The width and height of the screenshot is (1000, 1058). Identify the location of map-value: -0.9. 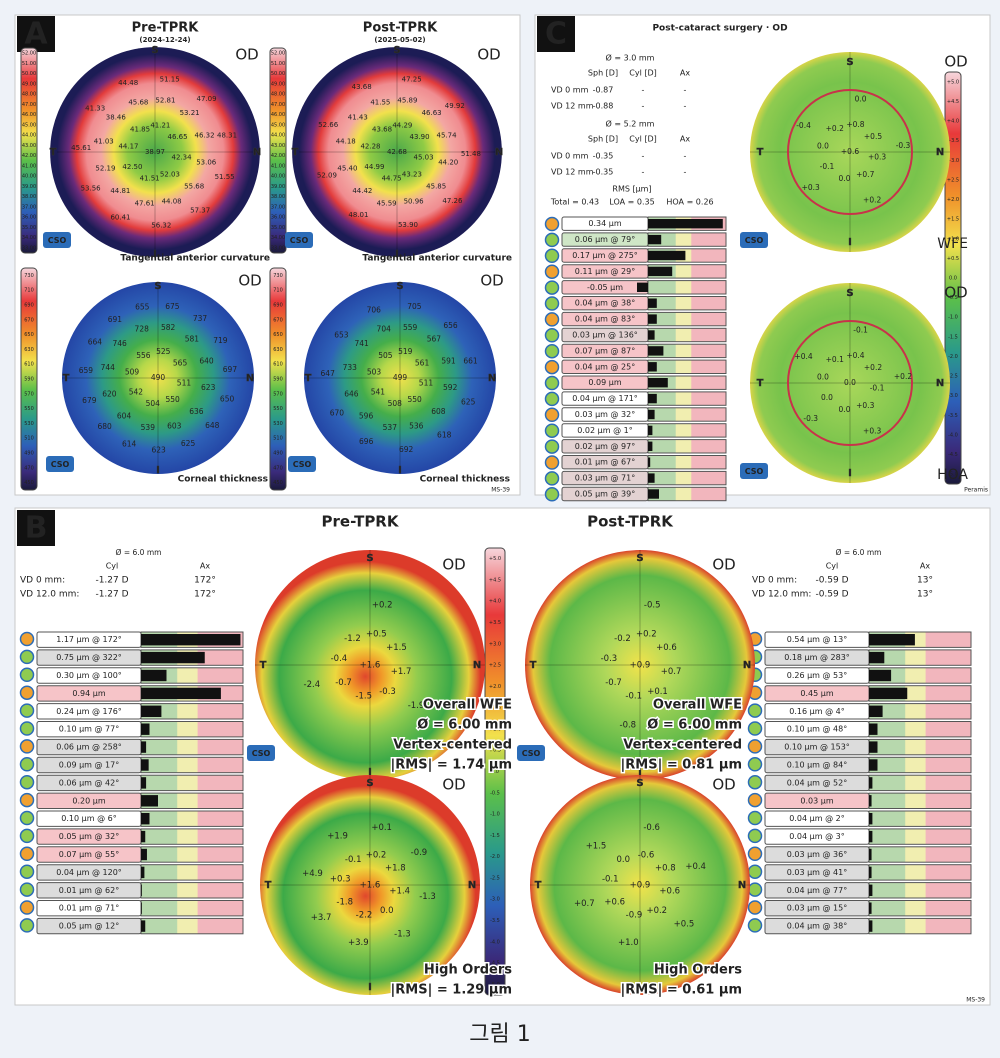
(419, 853).